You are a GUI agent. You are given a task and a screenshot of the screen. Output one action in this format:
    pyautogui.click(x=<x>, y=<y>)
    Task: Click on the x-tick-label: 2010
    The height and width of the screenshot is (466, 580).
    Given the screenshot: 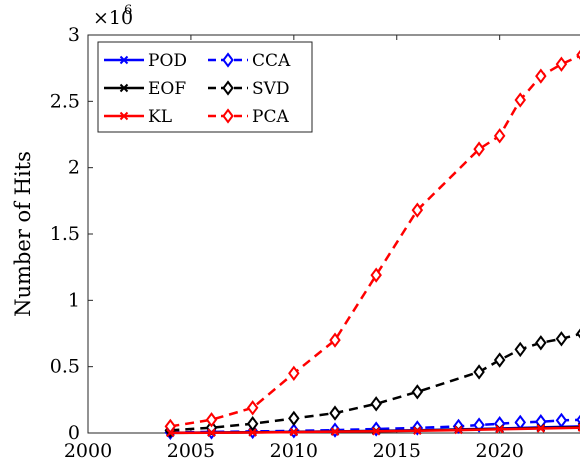 What is the action you would take?
    pyautogui.click(x=294, y=451)
    